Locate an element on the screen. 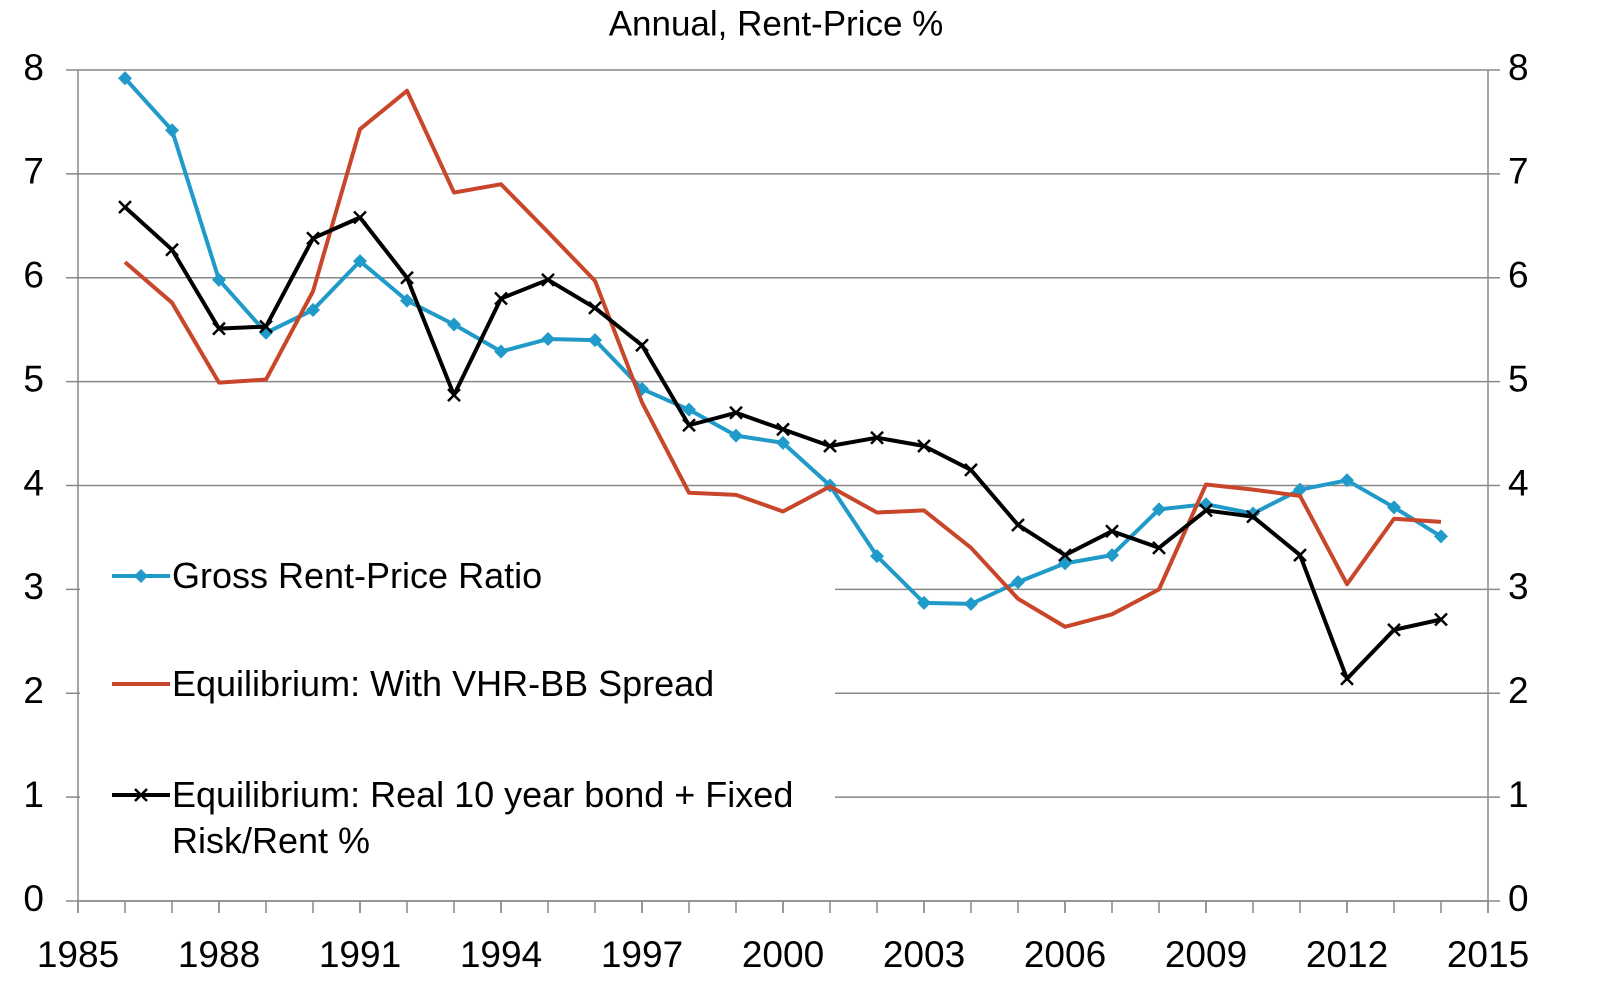 The width and height of the screenshot is (1598, 997). y-tick-label: 6 is located at coordinates (33, 275).